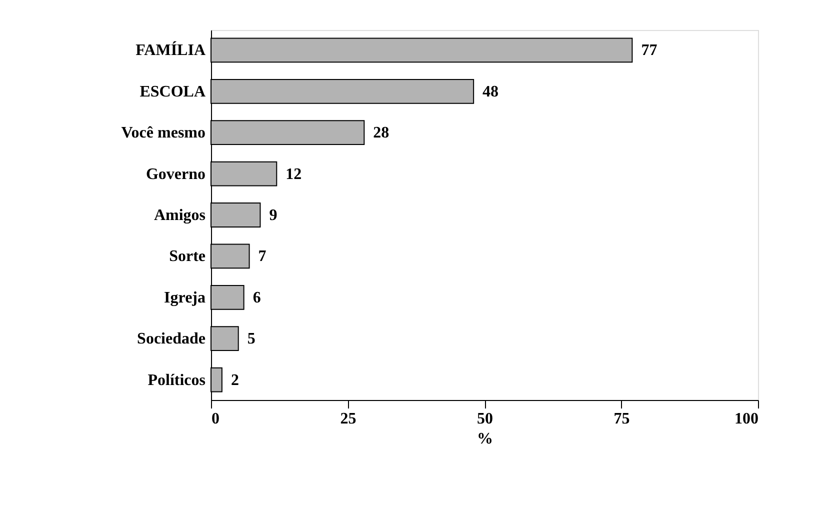 This screenshot has width=814, height=505. I want to click on data-label: 9, so click(273, 215).